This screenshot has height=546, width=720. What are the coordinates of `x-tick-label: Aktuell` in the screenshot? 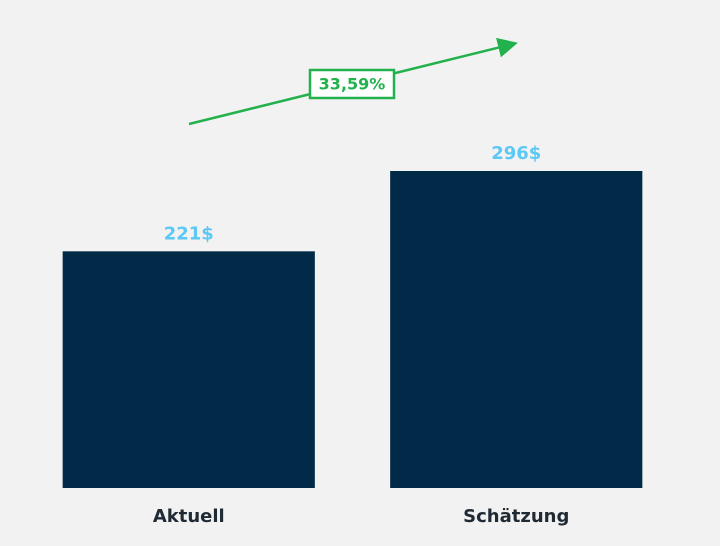 It's located at (189, 516).